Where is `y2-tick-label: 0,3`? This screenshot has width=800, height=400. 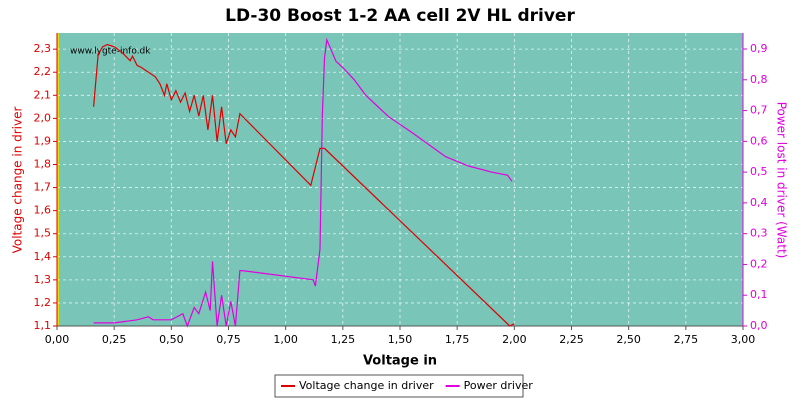
y2-tick-label: 0,3 is located at coordinates (759, 233).